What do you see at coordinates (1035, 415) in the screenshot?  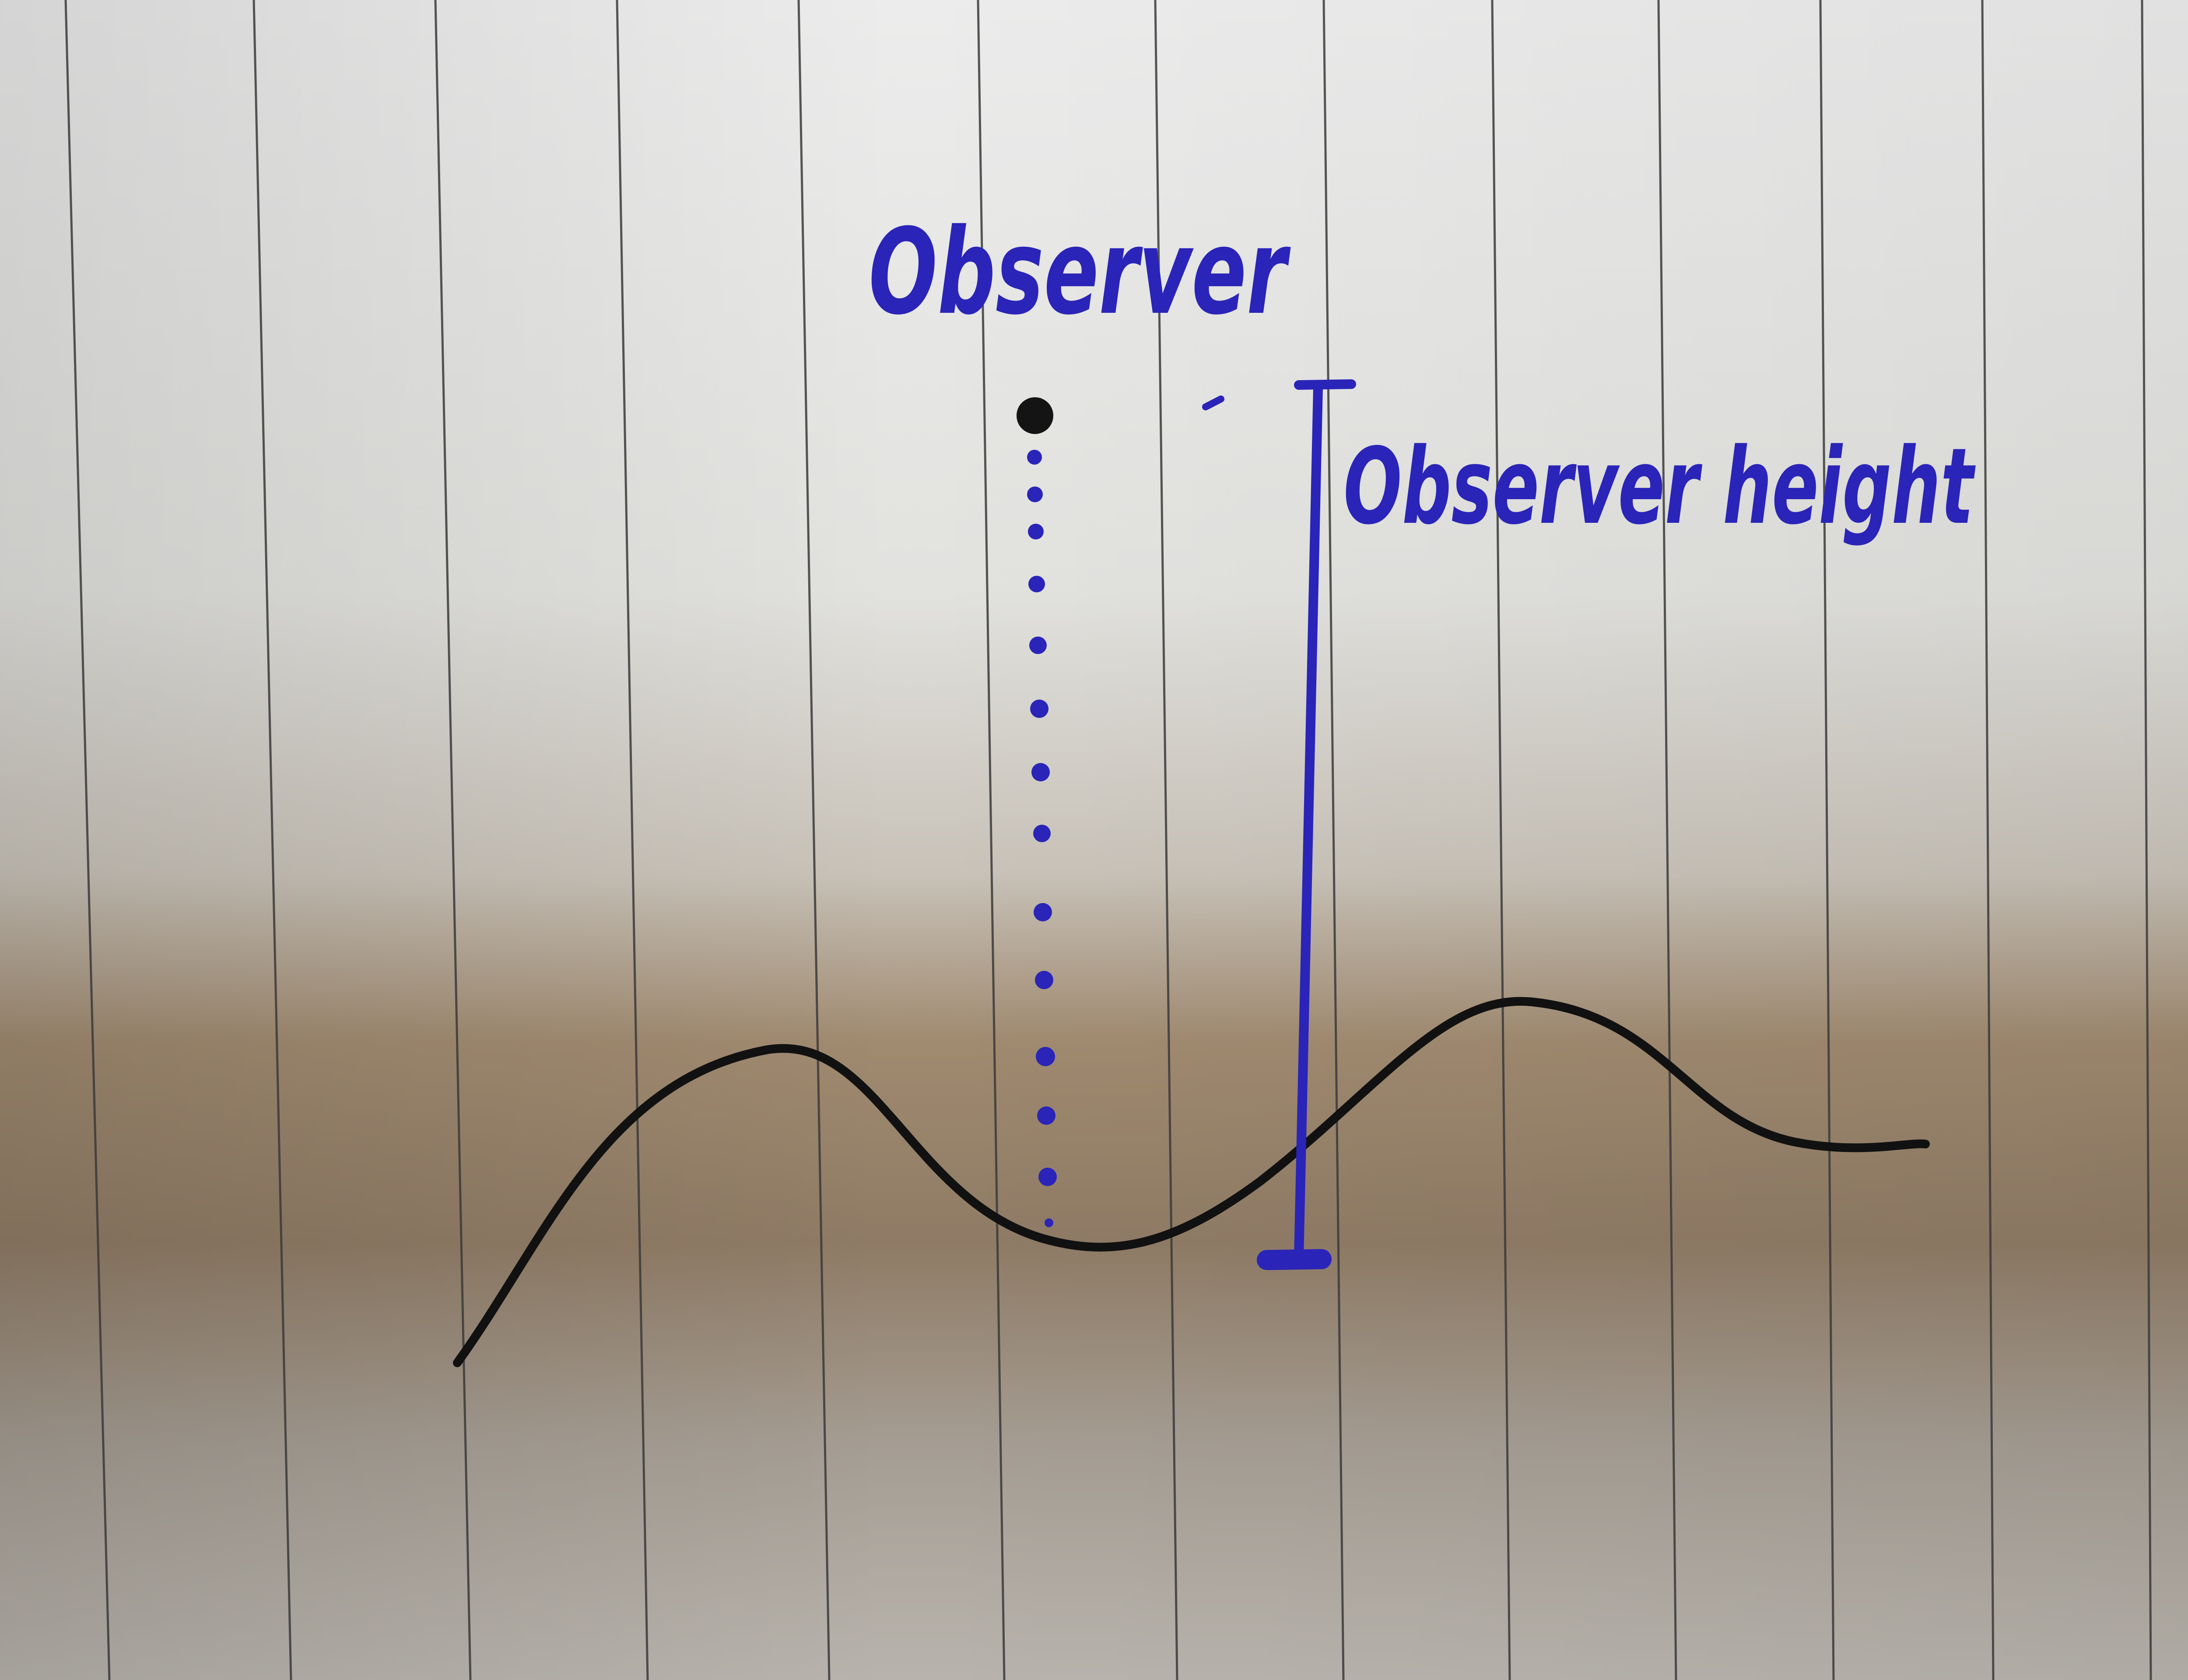 I see `observer-point` at bounding box center [1035, 415].